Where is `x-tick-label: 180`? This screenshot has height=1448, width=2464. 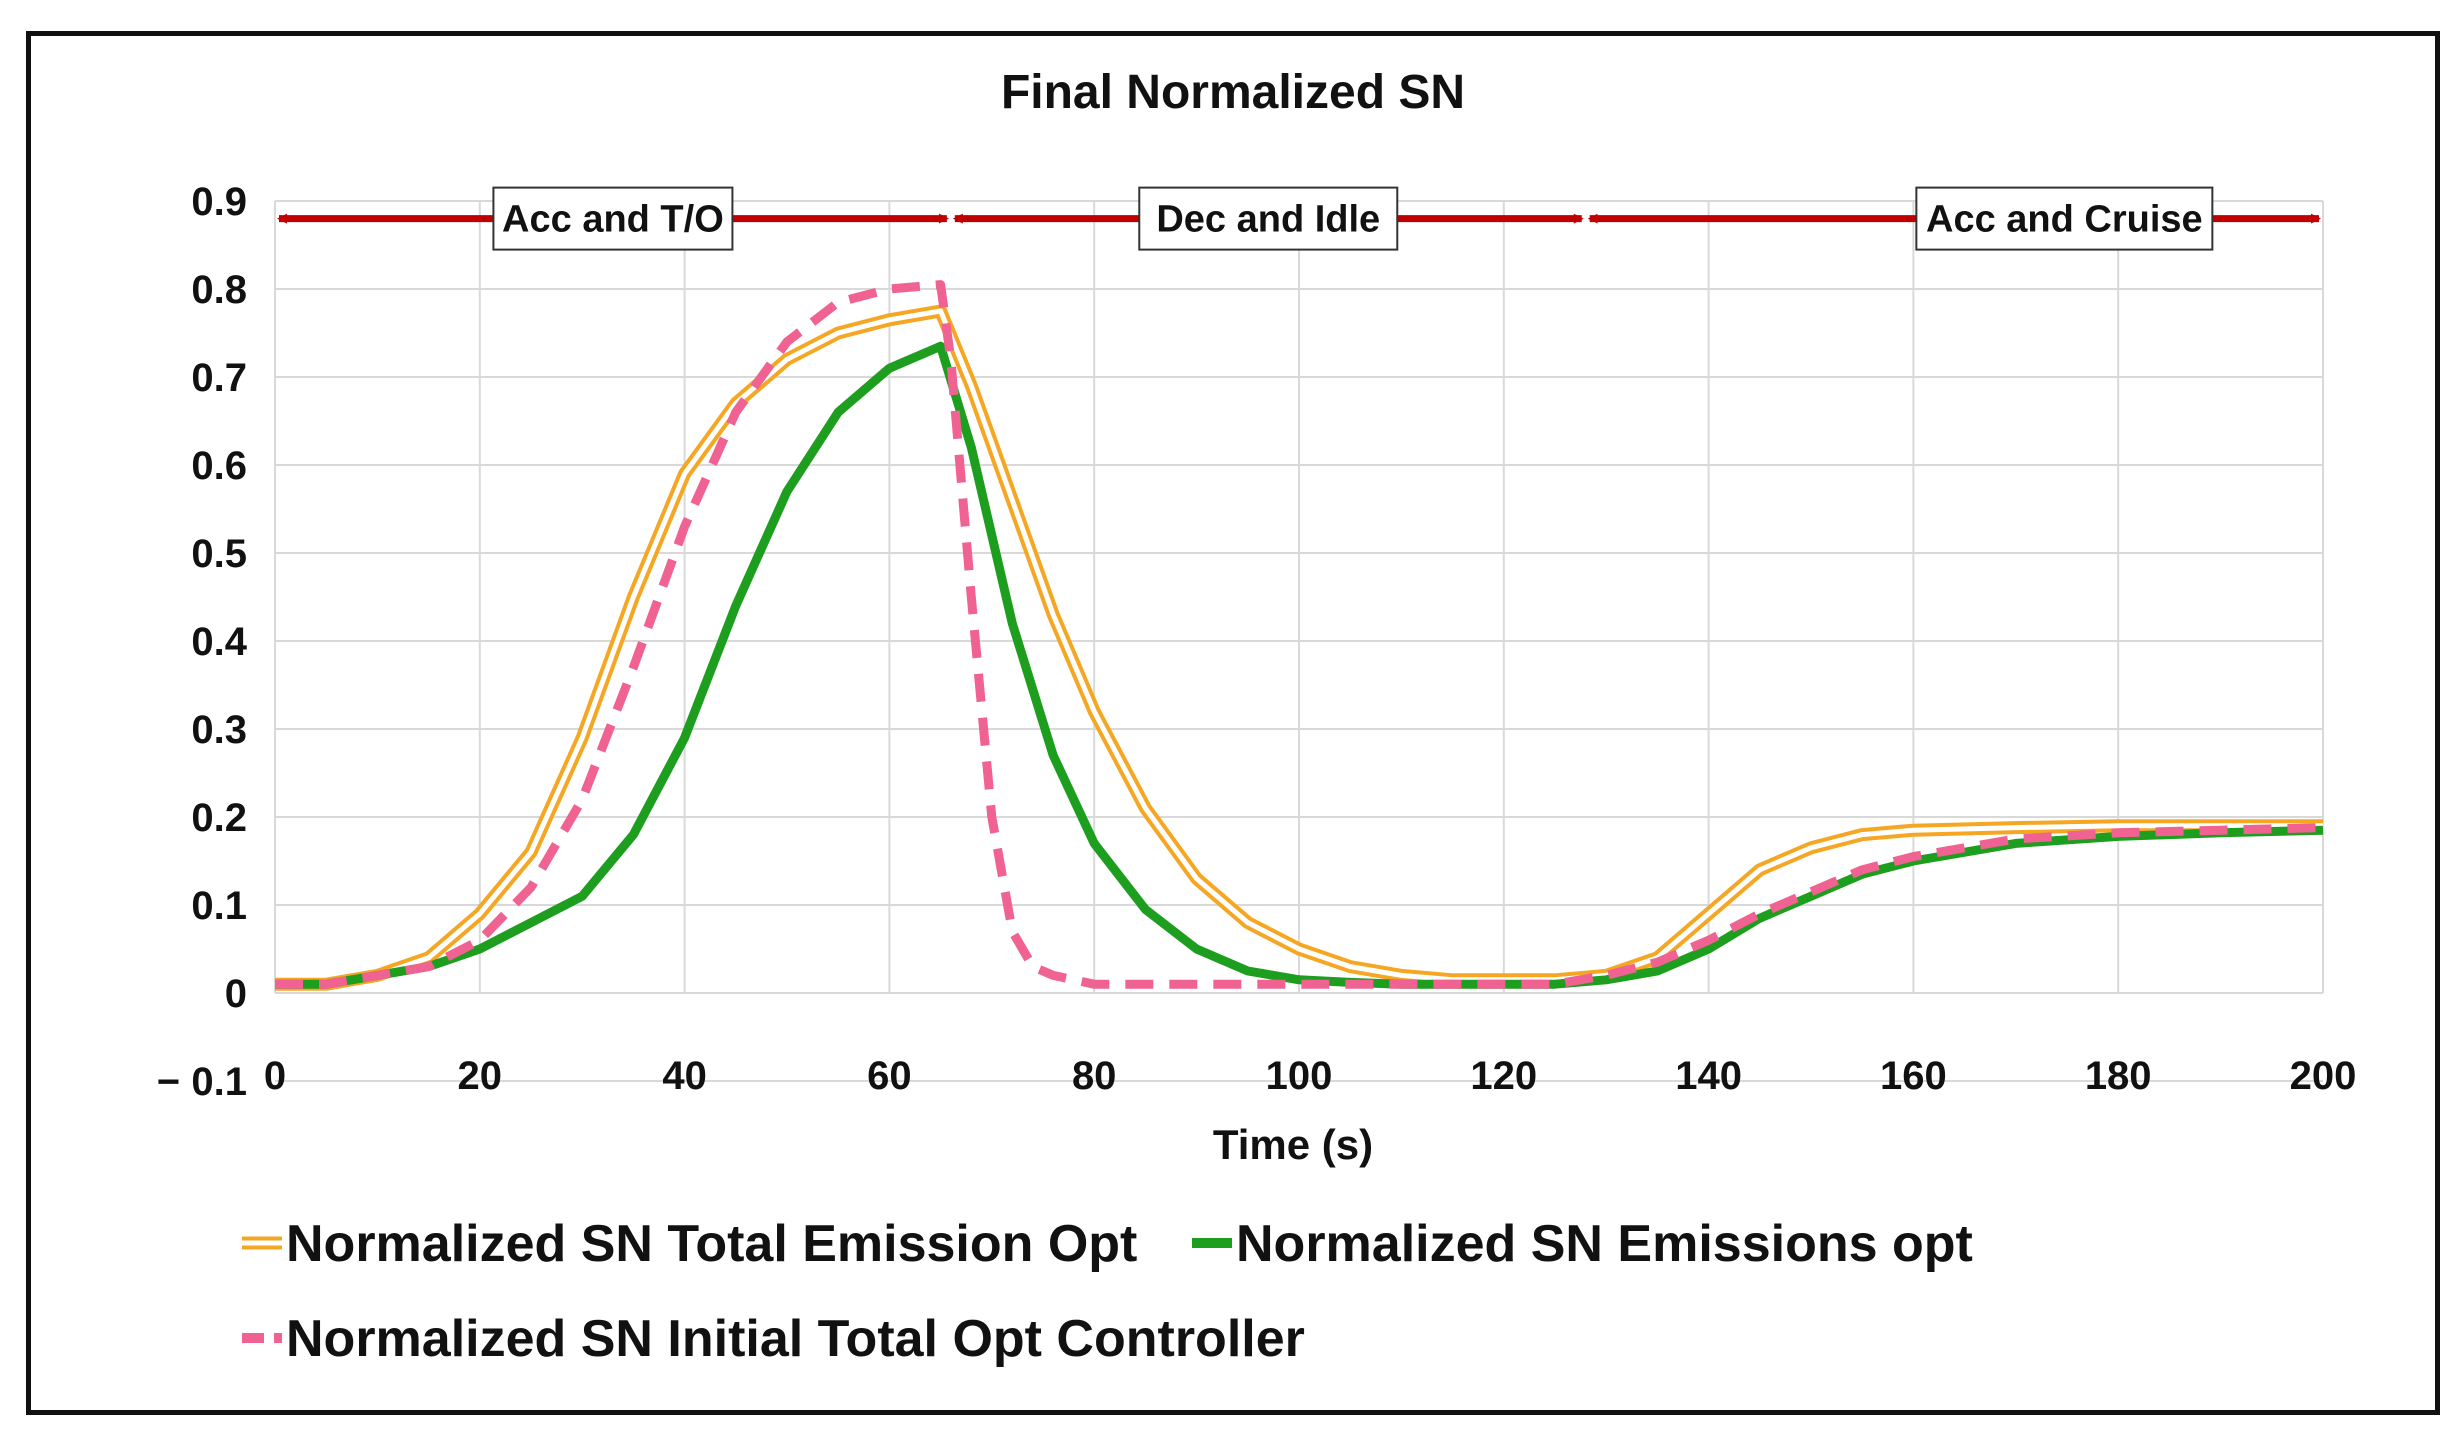
x-tick-label: 180 is located at coordinates (2118, 1076).